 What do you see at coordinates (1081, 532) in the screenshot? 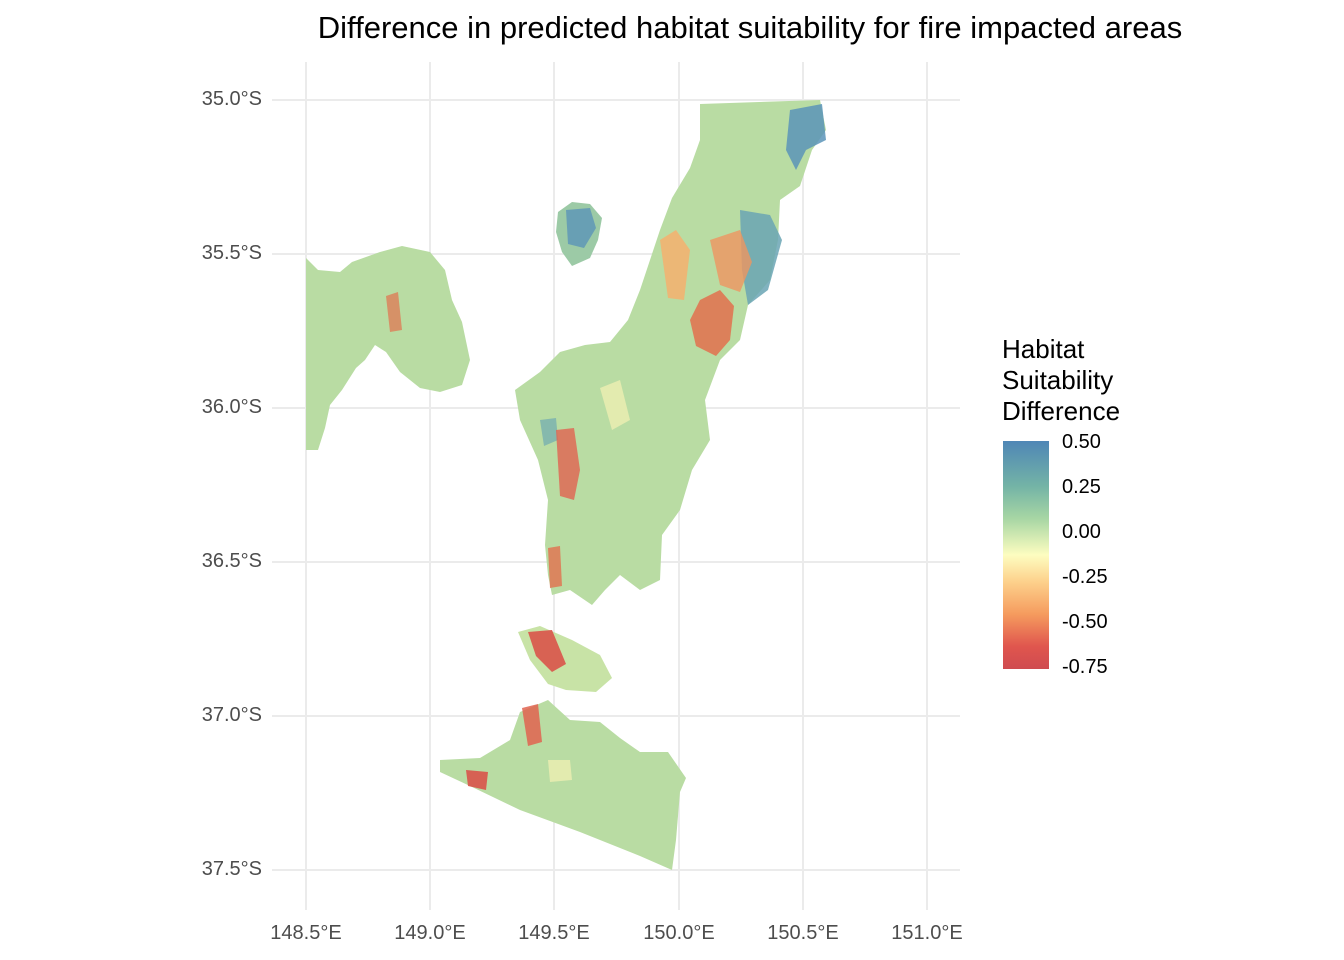
I see `legend-tick-label: 0.00` at bounding box center [1081, 532].